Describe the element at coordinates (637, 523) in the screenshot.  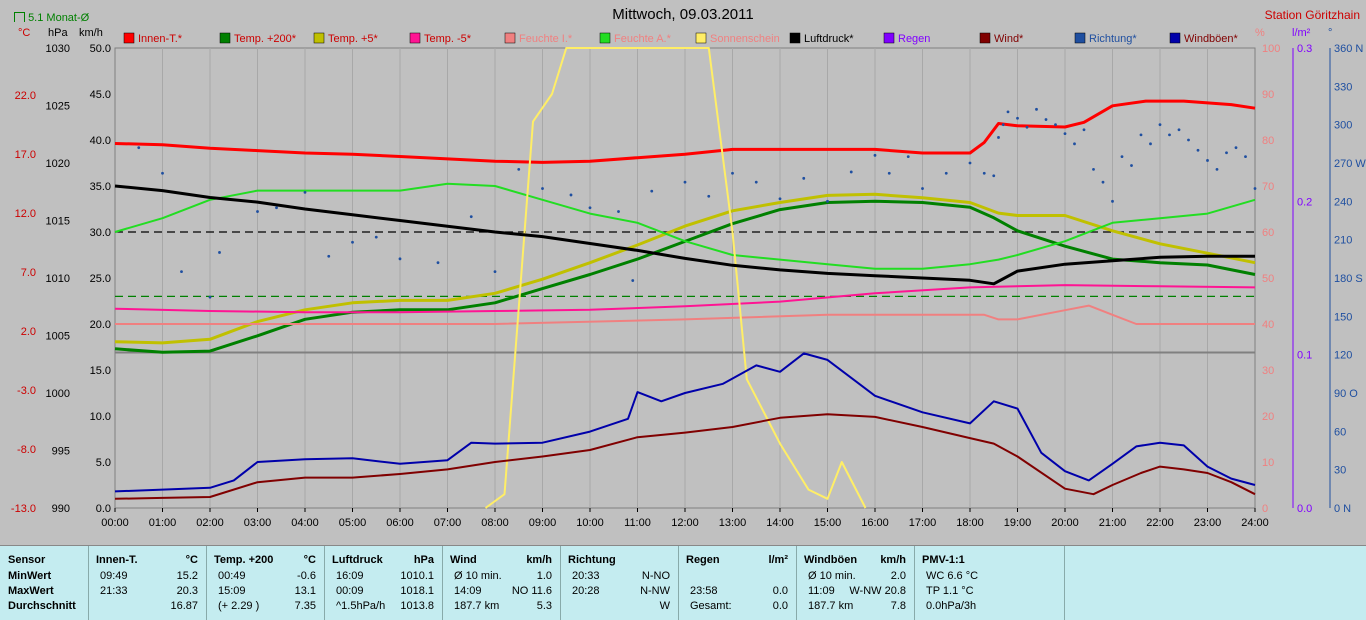
I see `x-tick-label: 11:00` at that location.